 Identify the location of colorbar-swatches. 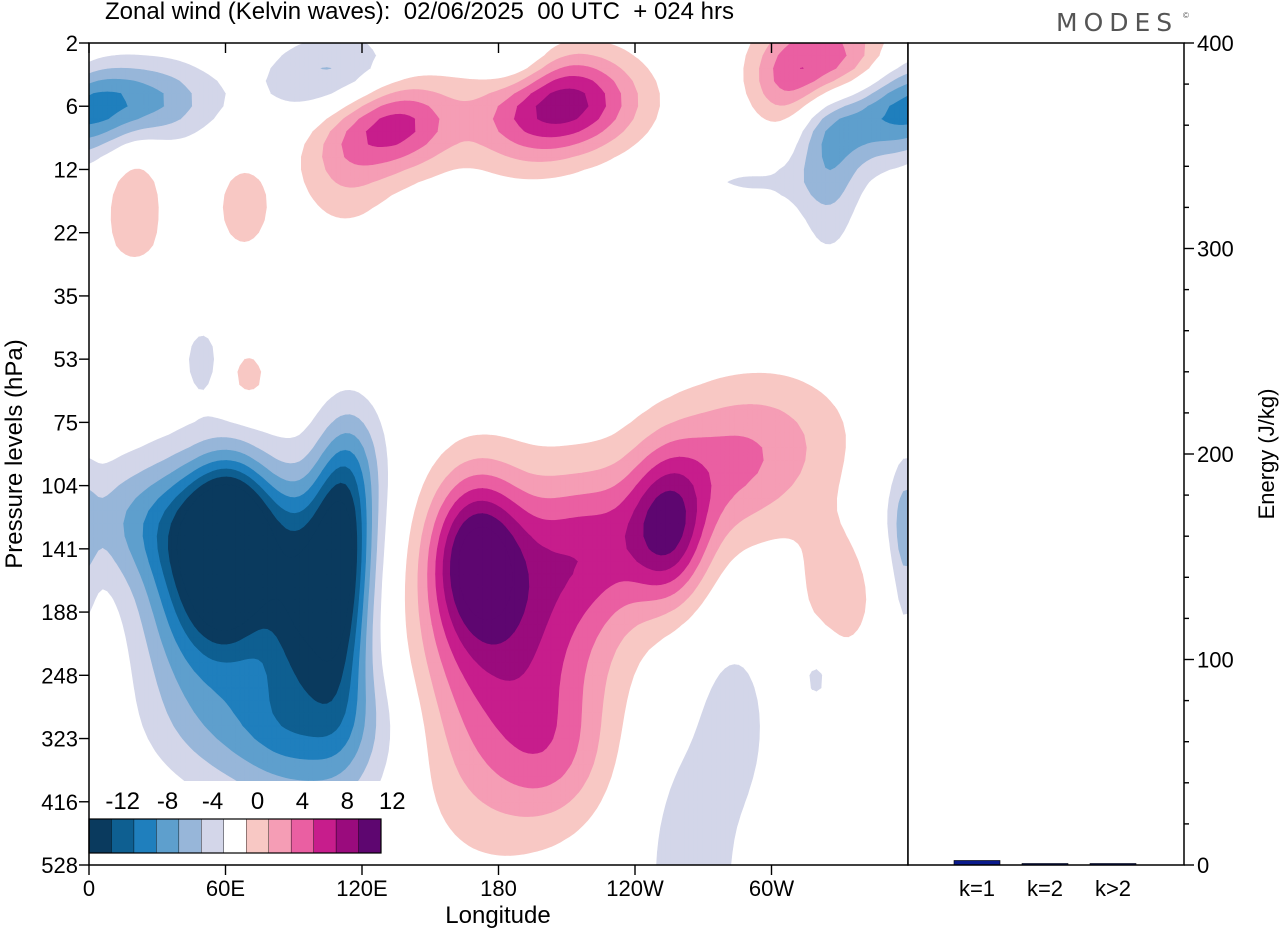
(235, 836).